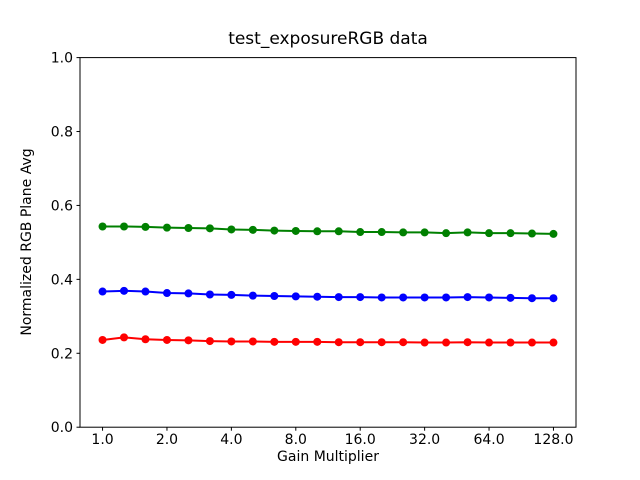  What do you see at coordinates (62, 280) in the screenshot?
I see `y-tick-label: 0.4` at bounding box center [62, 280].